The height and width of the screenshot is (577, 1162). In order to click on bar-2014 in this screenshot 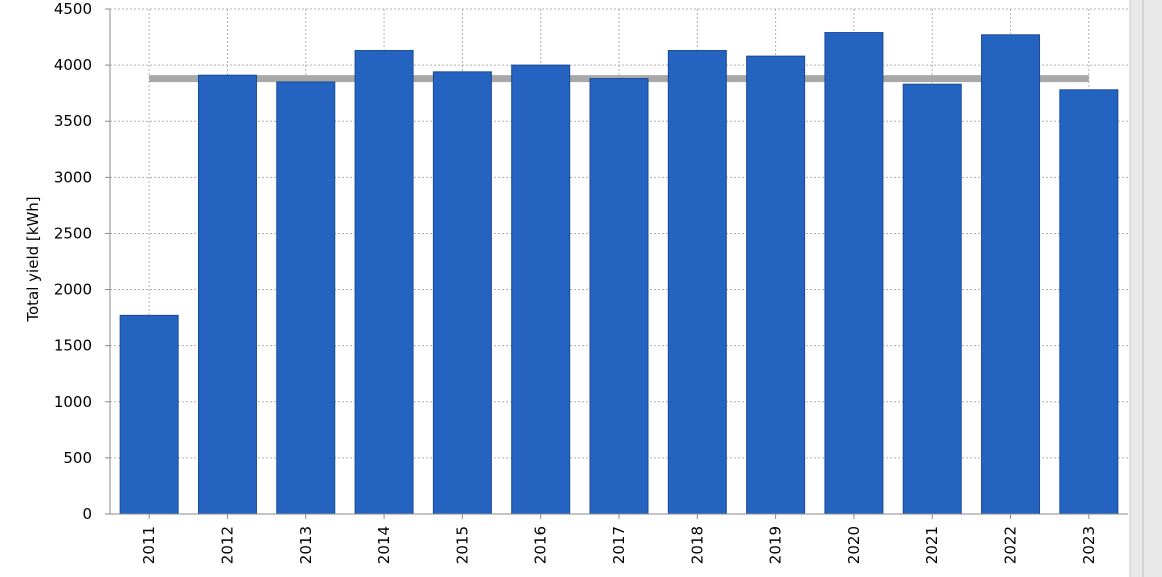, I will do `click(384, 282)`.